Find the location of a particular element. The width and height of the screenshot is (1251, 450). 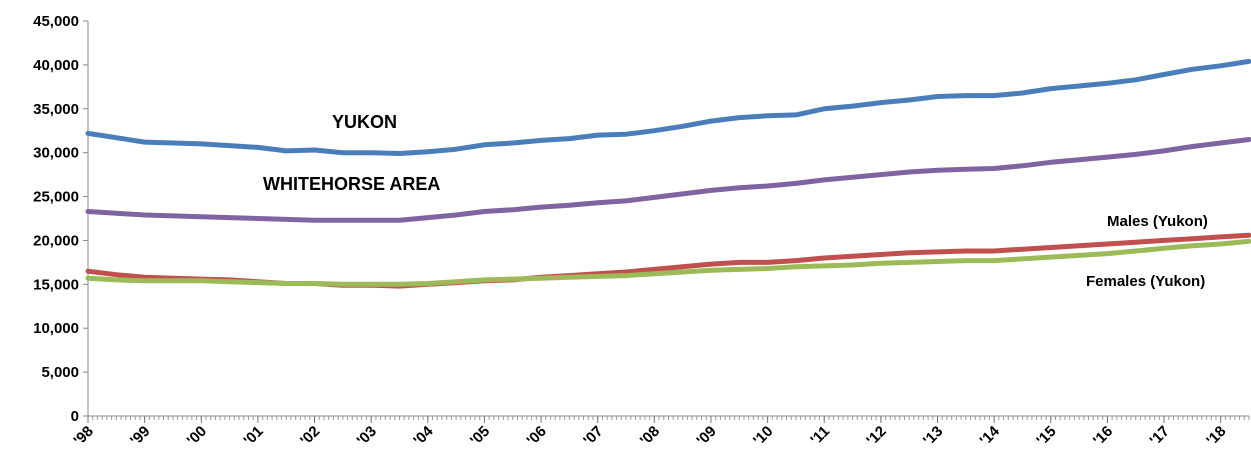

x-tick-label: '05 is located at coordinates (480, 436).